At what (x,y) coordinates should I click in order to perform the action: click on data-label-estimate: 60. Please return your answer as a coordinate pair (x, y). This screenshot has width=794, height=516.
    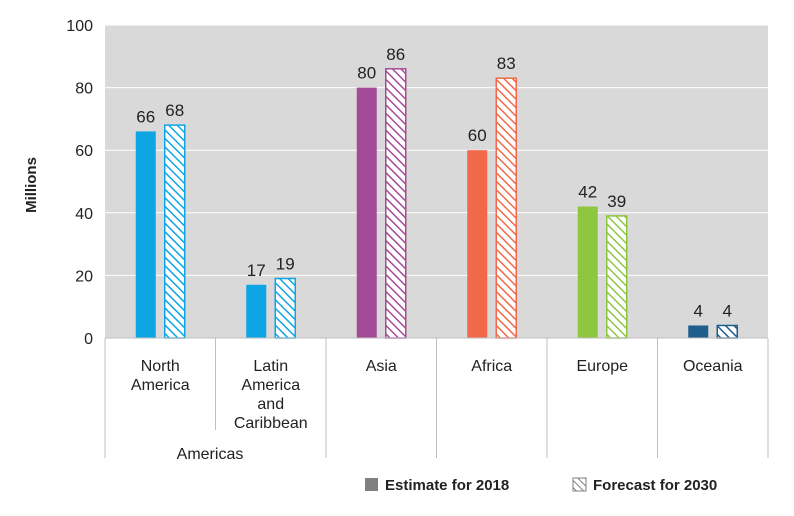
    Looking at the image, I should click on (477, 135).